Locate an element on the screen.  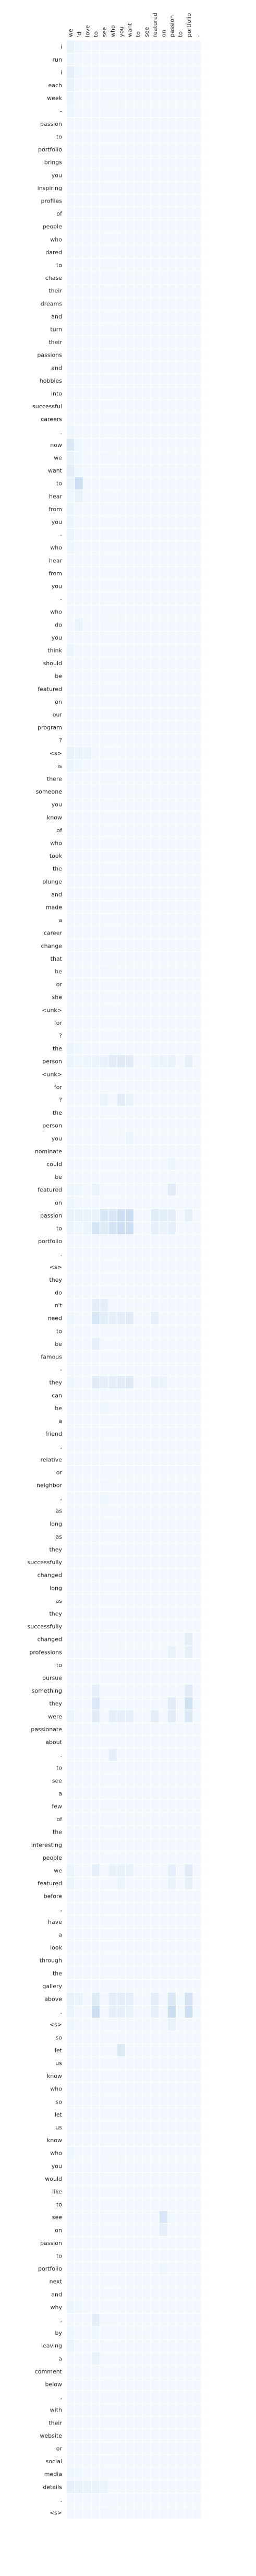
y-tick-label: to is located at coordinates (59, 1331).